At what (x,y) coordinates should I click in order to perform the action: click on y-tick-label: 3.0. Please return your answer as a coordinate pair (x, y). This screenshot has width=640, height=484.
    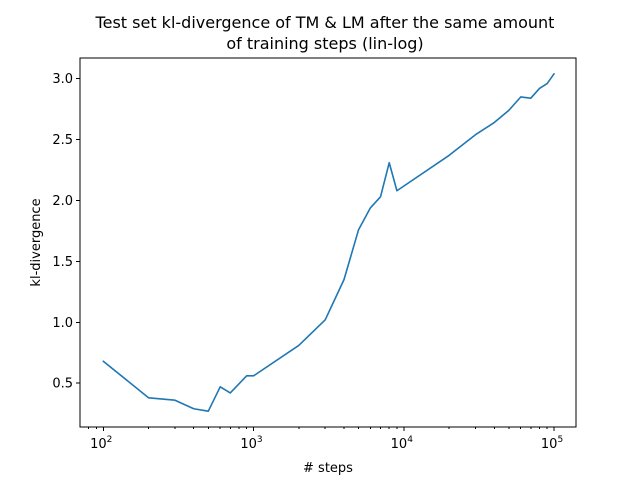
    Looking at the image, I should click on (62, 79).